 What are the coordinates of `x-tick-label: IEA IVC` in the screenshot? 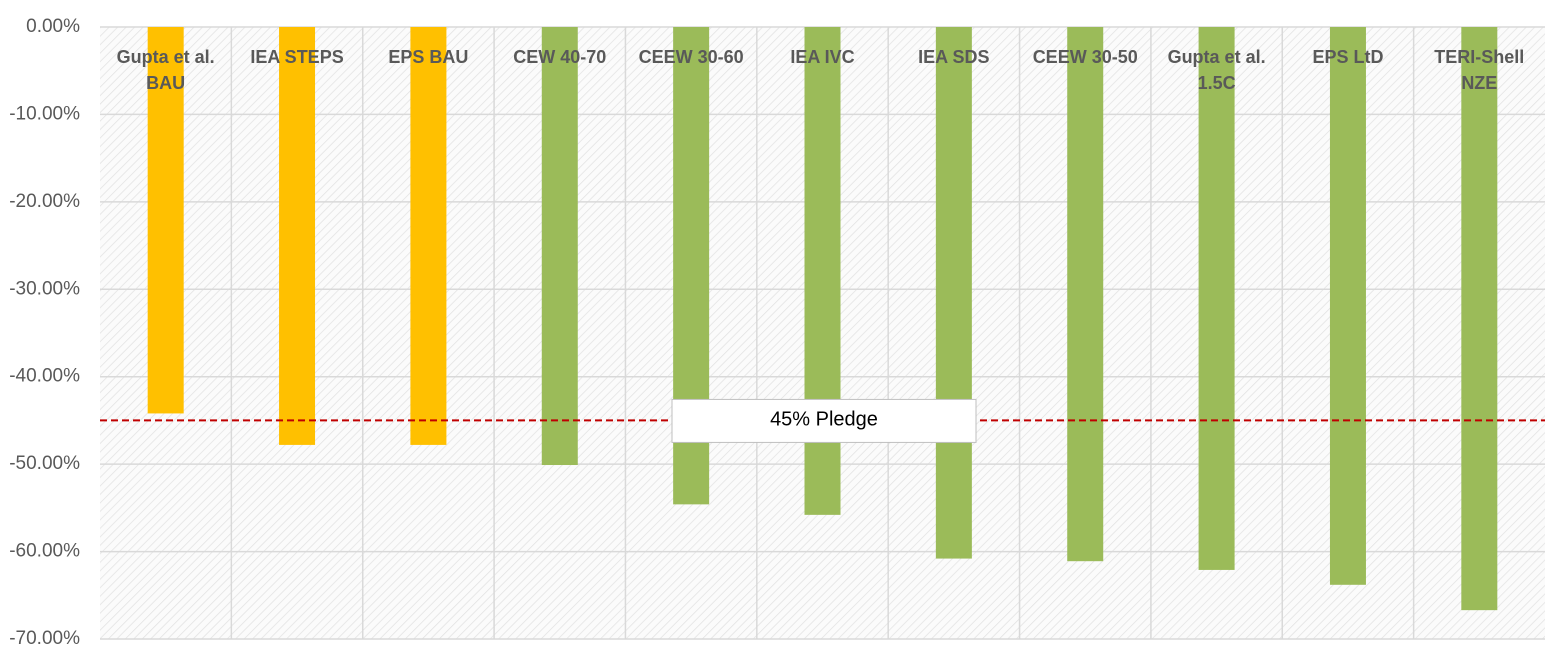 It's located at (822, 57).